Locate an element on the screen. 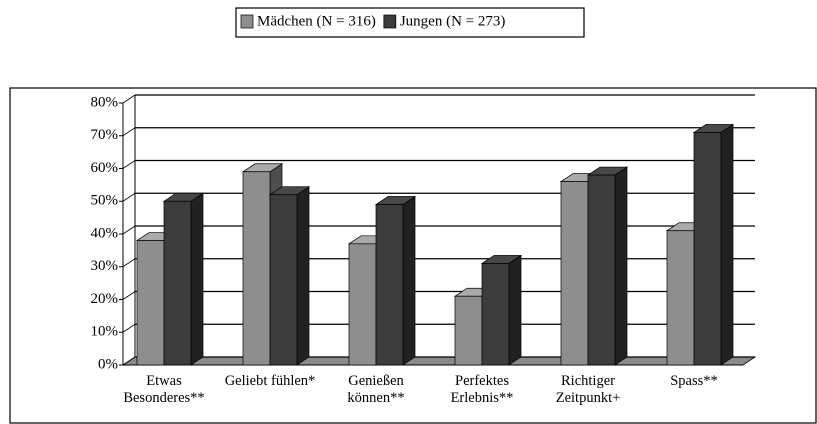 The width and height of the screenshot is (817, 424). y-tick-label: 0% is located at coordinates (108, 364).